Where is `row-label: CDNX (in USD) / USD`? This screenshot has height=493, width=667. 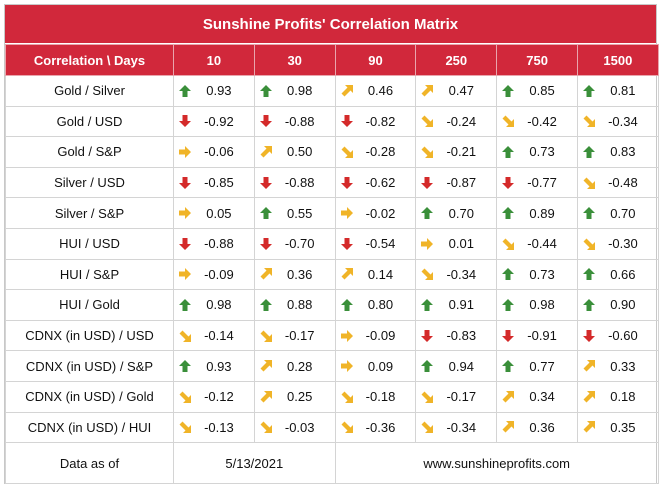
row-label: CDNX (in USD) / USD is located at coordinates (89, 335).